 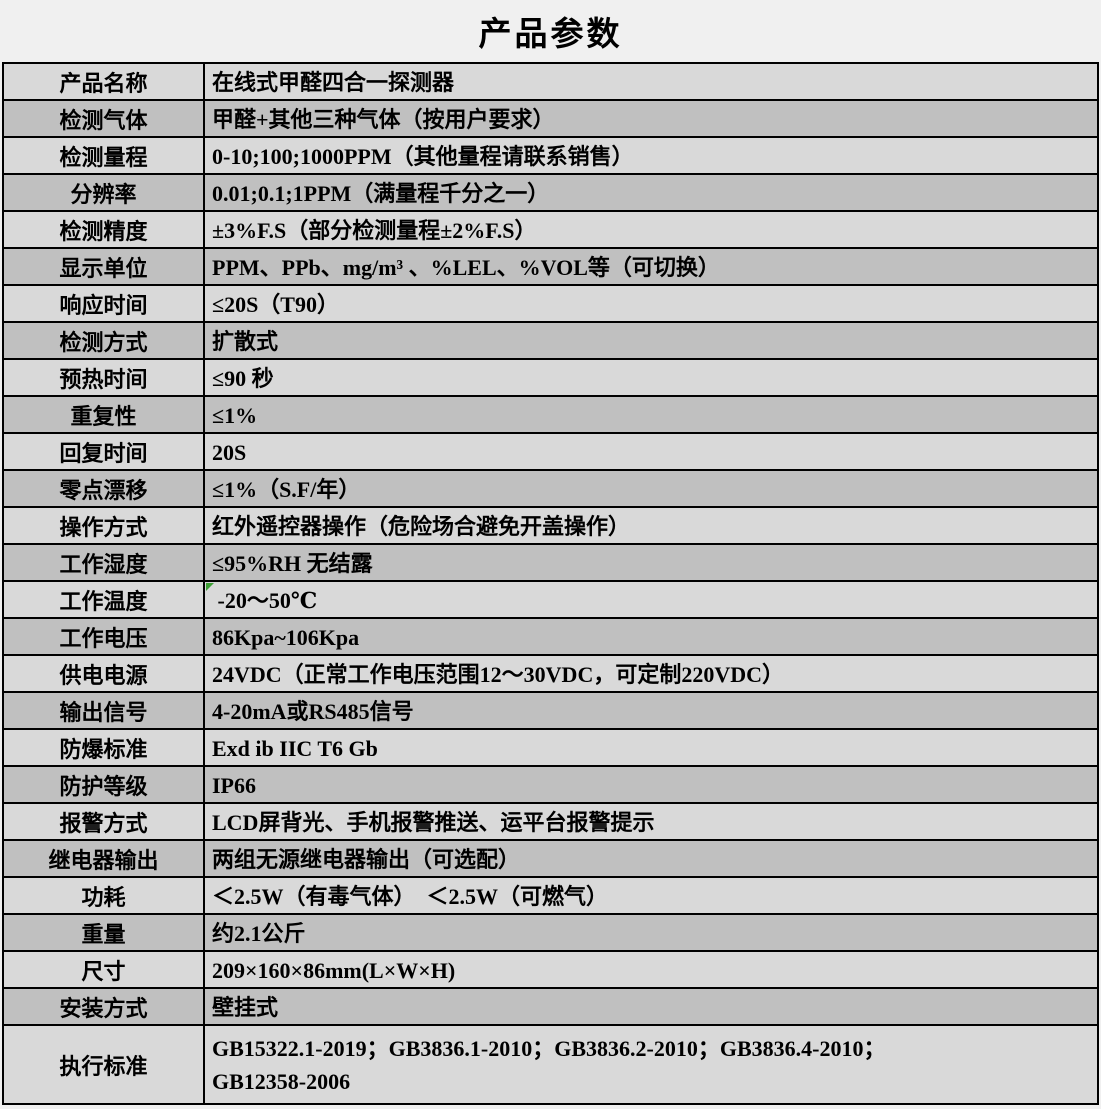 What do you see at coordinates (103, 155) in the screenshot?
I see `param-name-cell: 检测量程` at bounding box center [103, 155].